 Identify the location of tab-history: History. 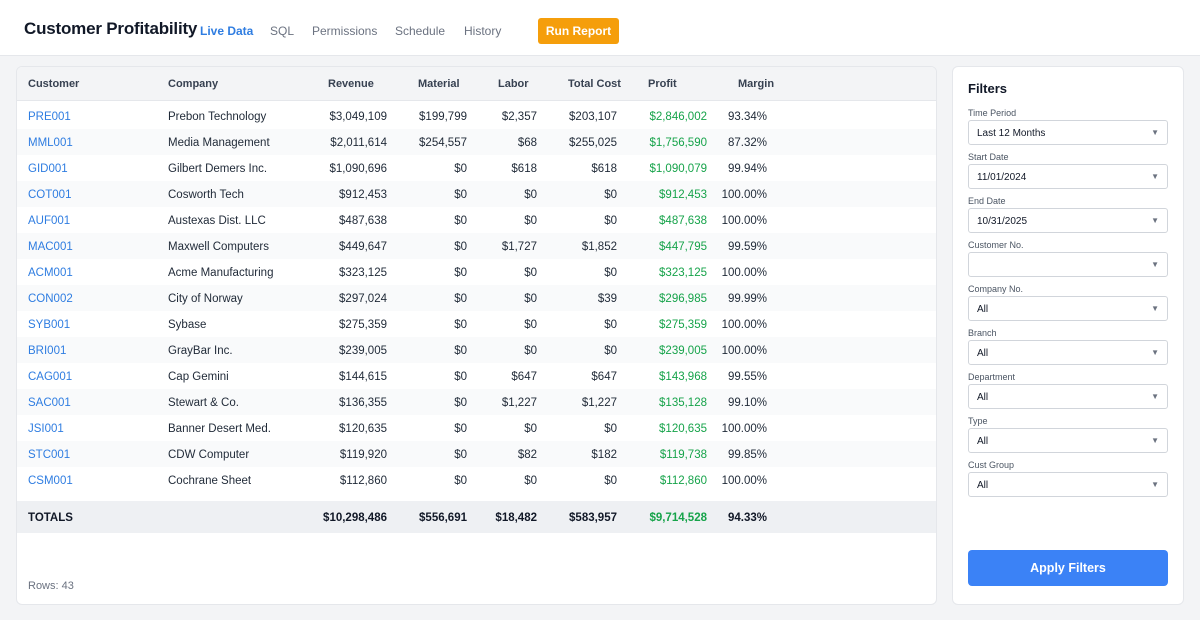
(483, 31).